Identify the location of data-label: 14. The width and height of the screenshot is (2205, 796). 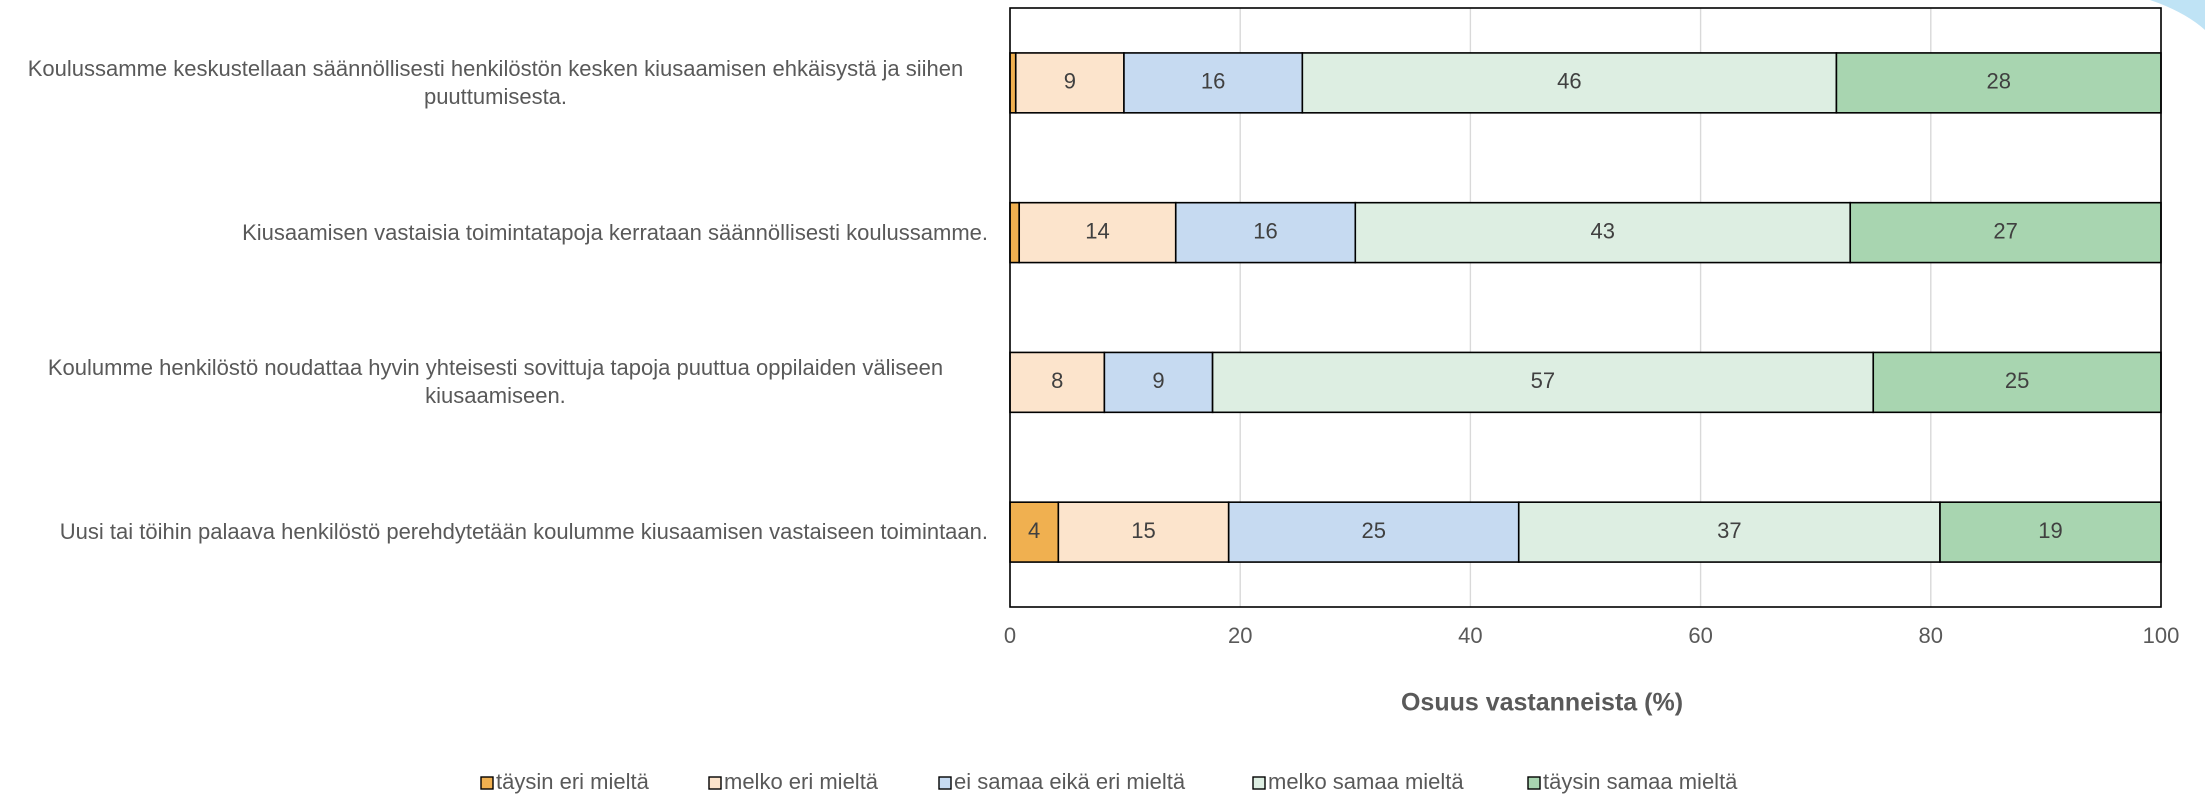
(1097, 230).